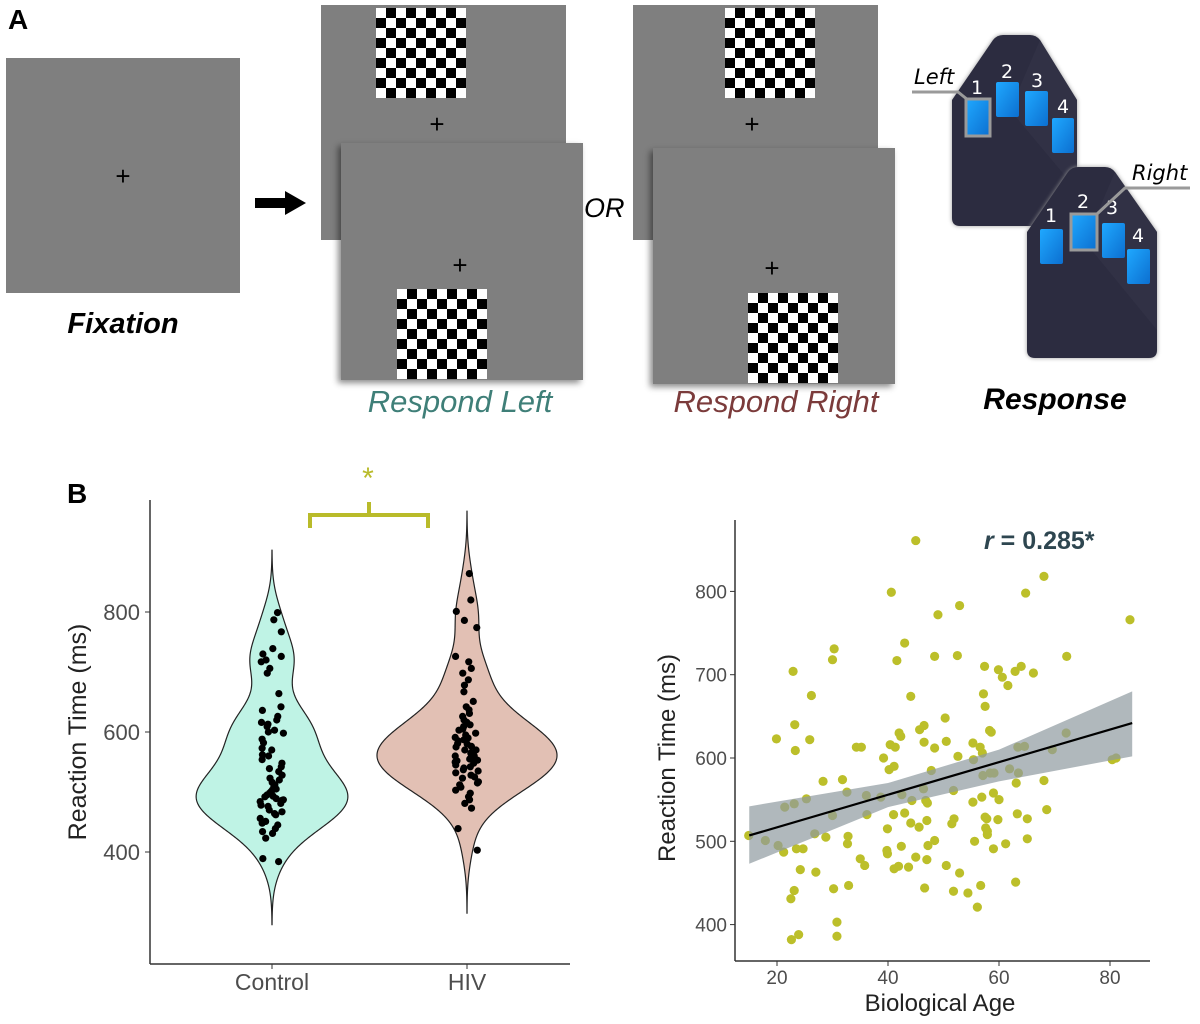  I want to click on checkerboard-bottom, so click(793, 338).